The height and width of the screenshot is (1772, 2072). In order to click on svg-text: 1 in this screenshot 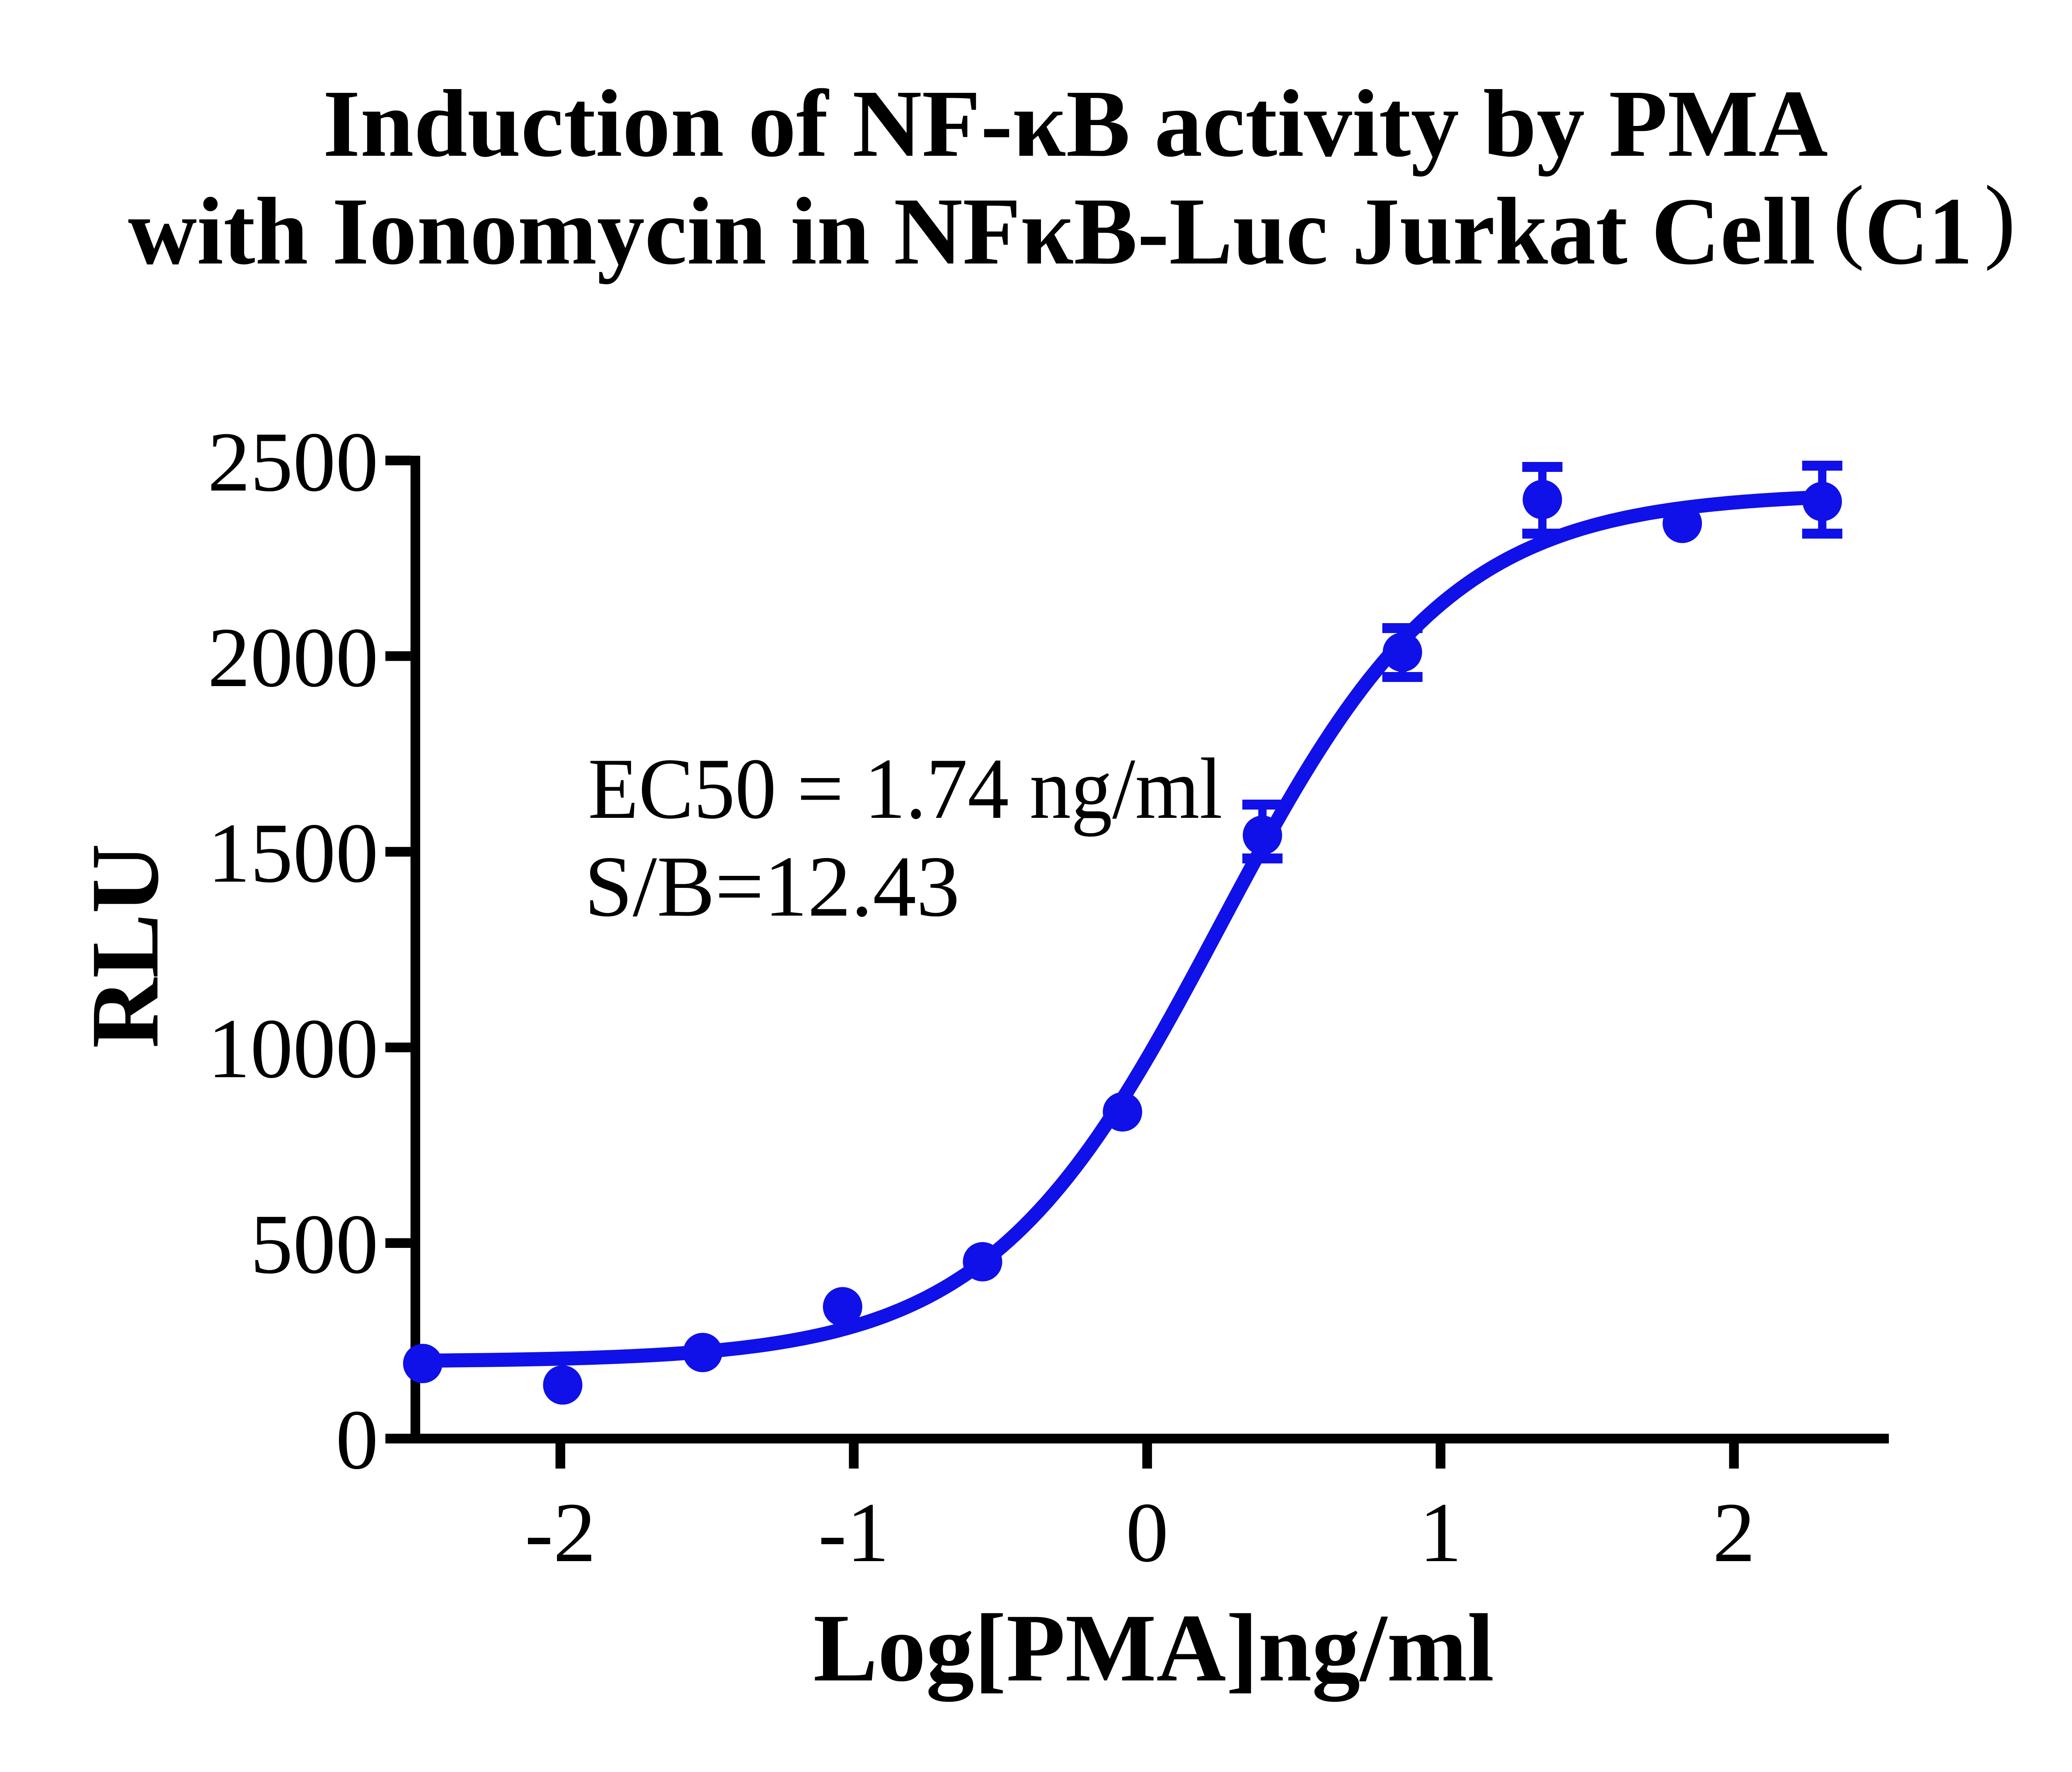, I will do `click(1440, 1532)`.